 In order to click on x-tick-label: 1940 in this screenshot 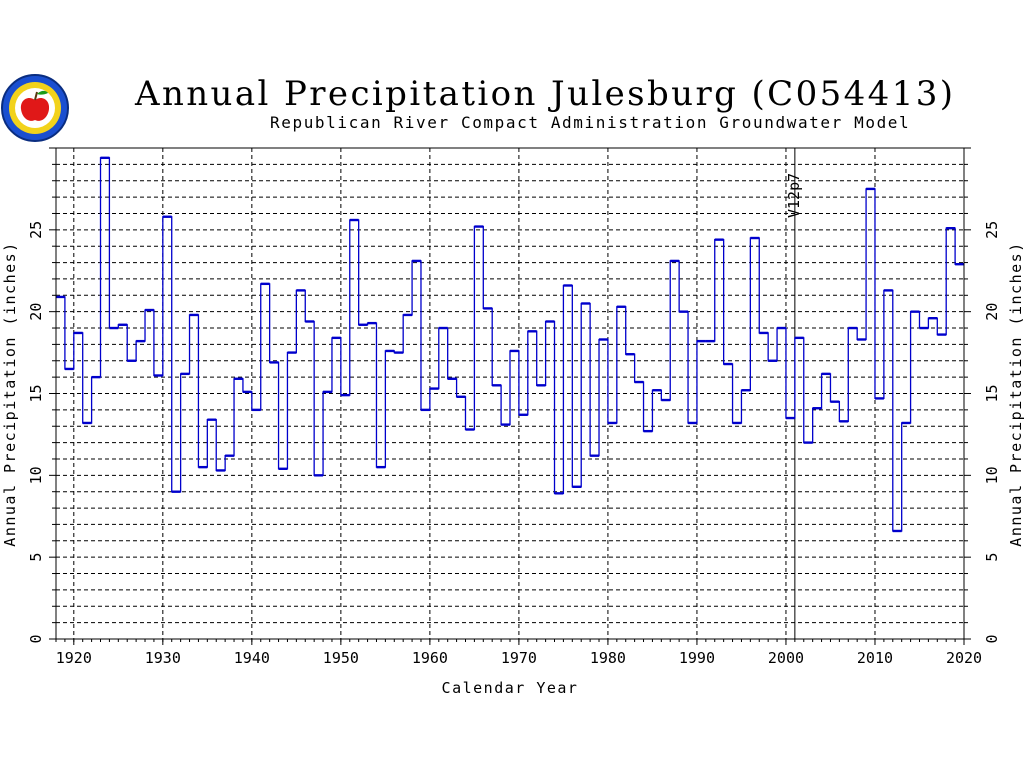, I will do `click(252, 658)`.